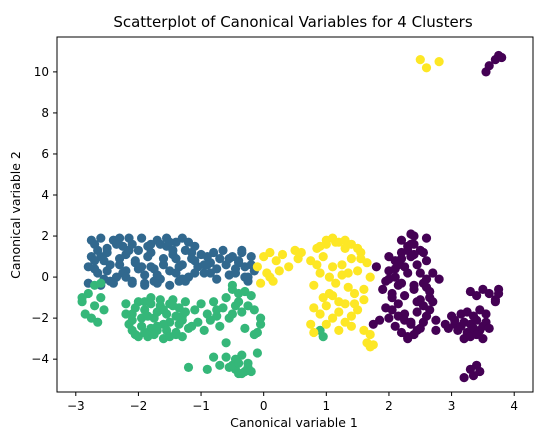 The height and width of the screenshot is (434, 540). I want to click on x-tick-label: 3, so click(452, 406).